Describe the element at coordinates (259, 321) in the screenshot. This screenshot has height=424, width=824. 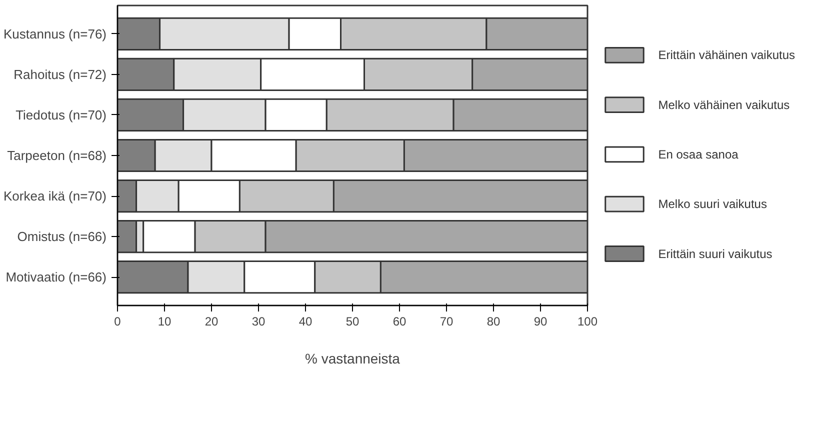
I see `x-tick-label: 30` at that location.